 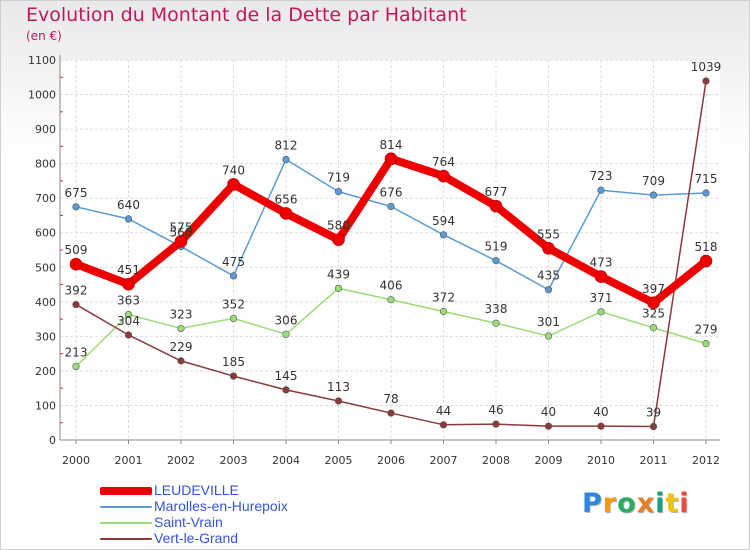 What do you see at coordinates (76, 291) in the screenshot?
I see `data-label: 392` at bounding box center [76, 291].